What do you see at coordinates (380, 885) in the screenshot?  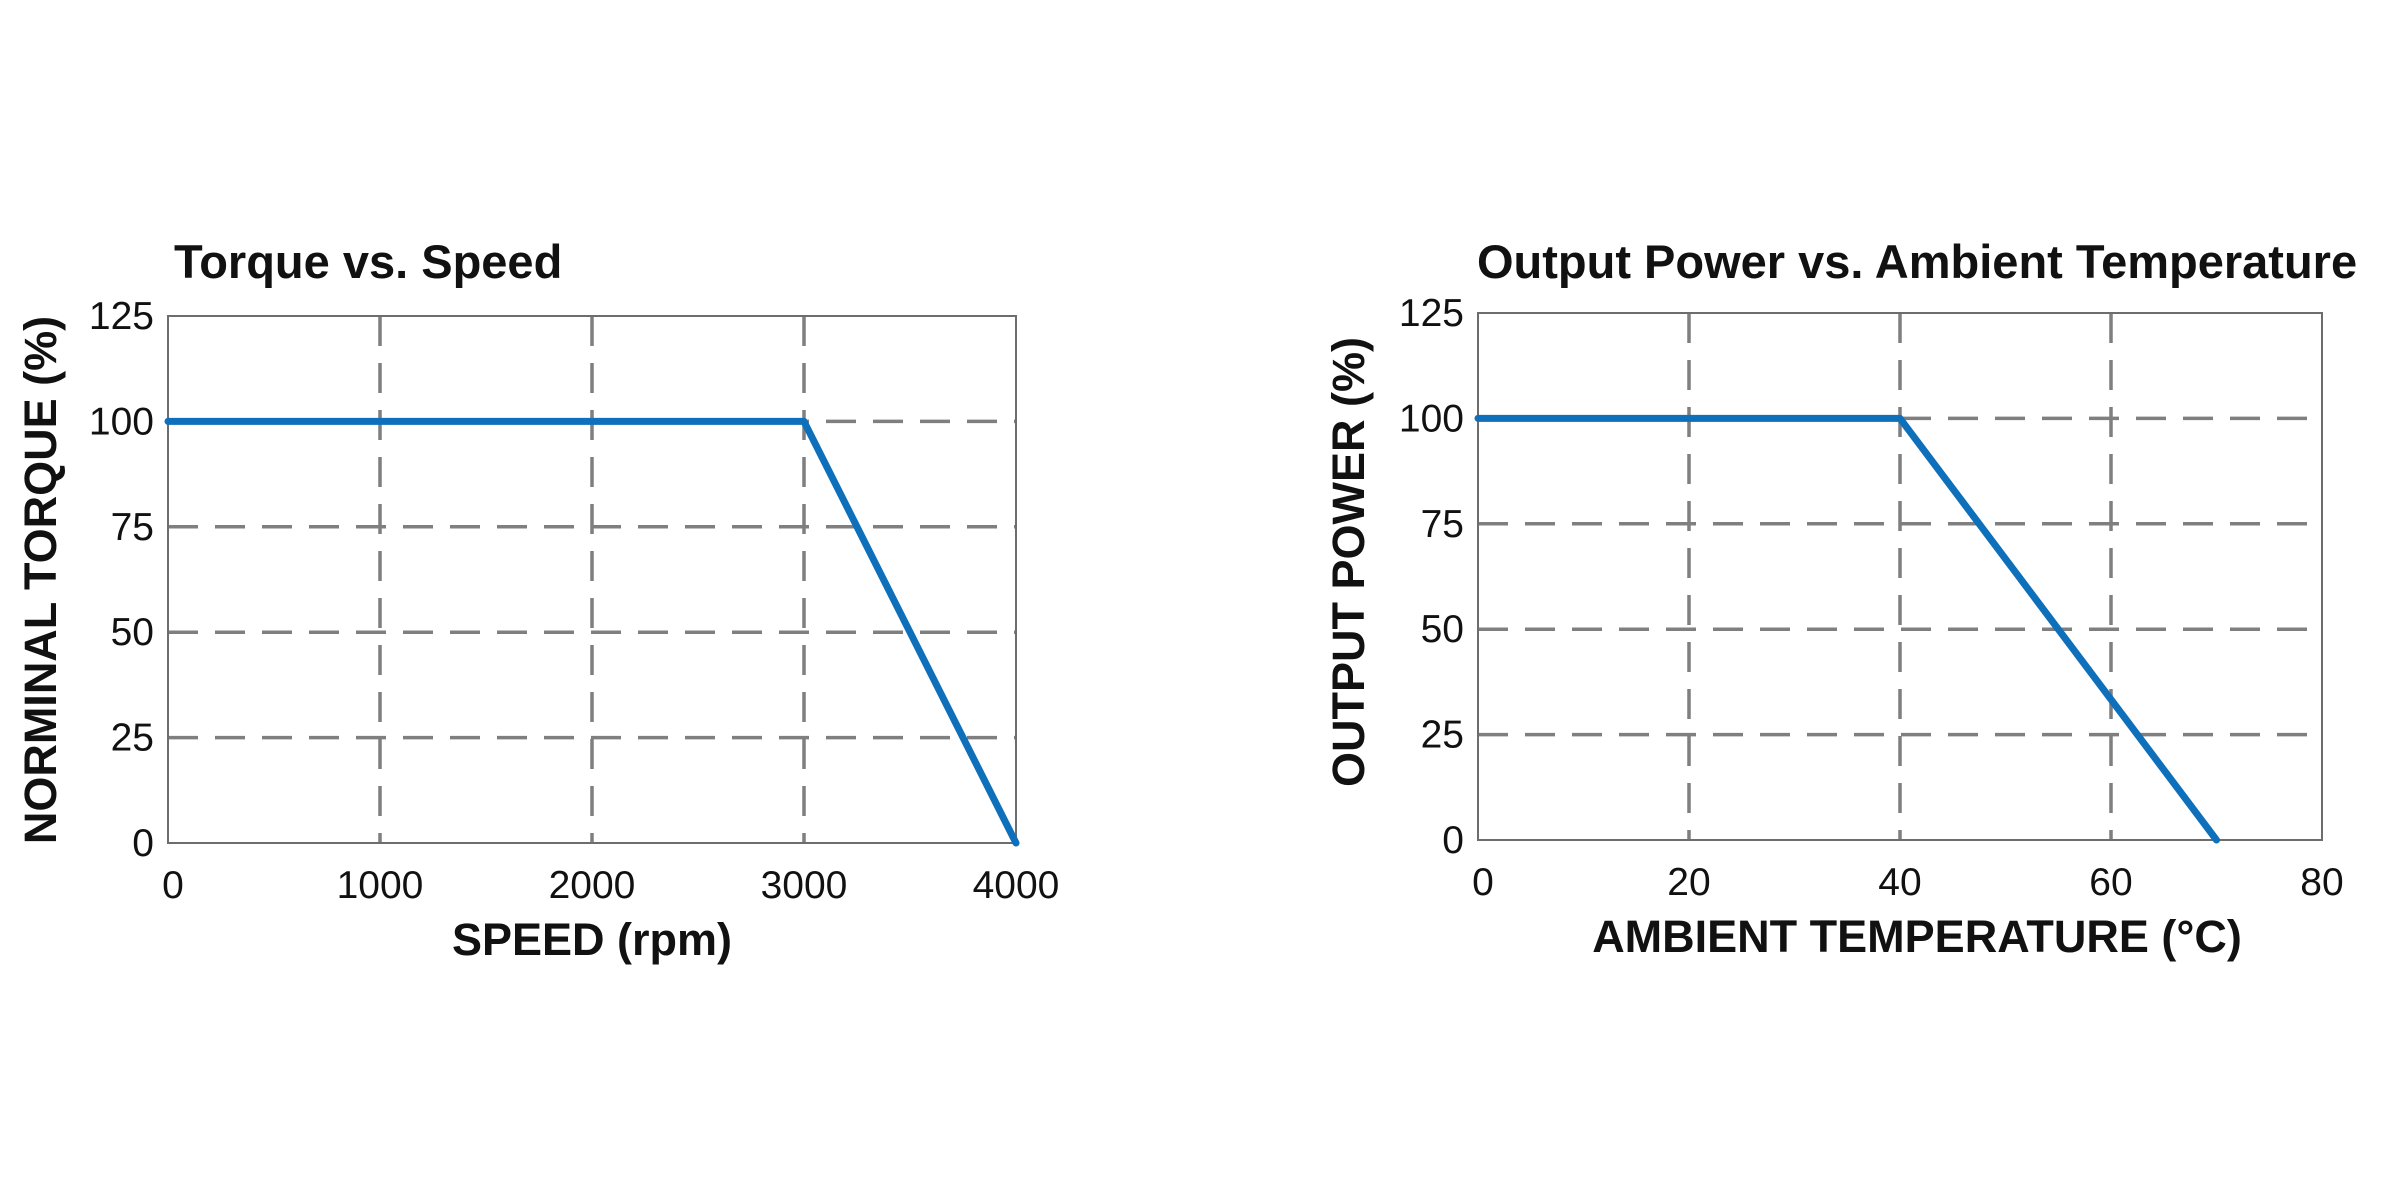 I see `x-tick-label: 1000` at bounding box center [380, 885].